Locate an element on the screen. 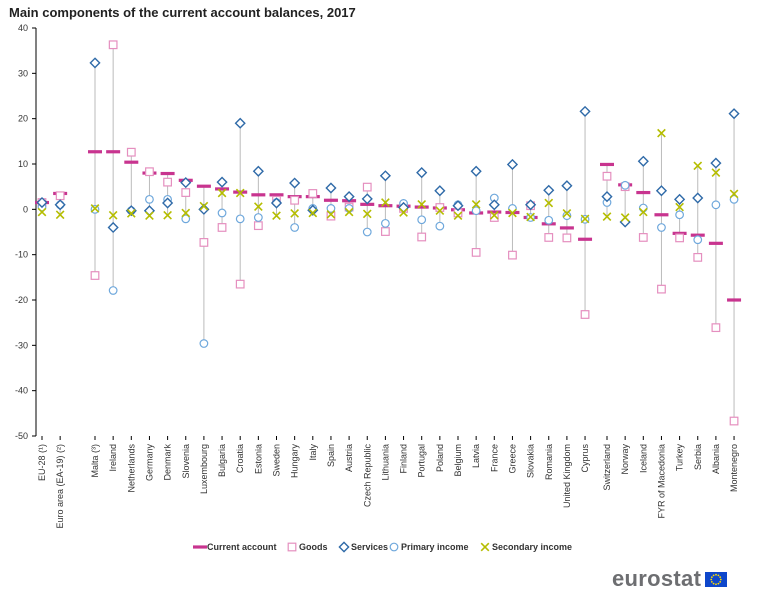 This screenshot has height=600, width=759. legend-label: Secondary income is located at coordinates (532, 547).